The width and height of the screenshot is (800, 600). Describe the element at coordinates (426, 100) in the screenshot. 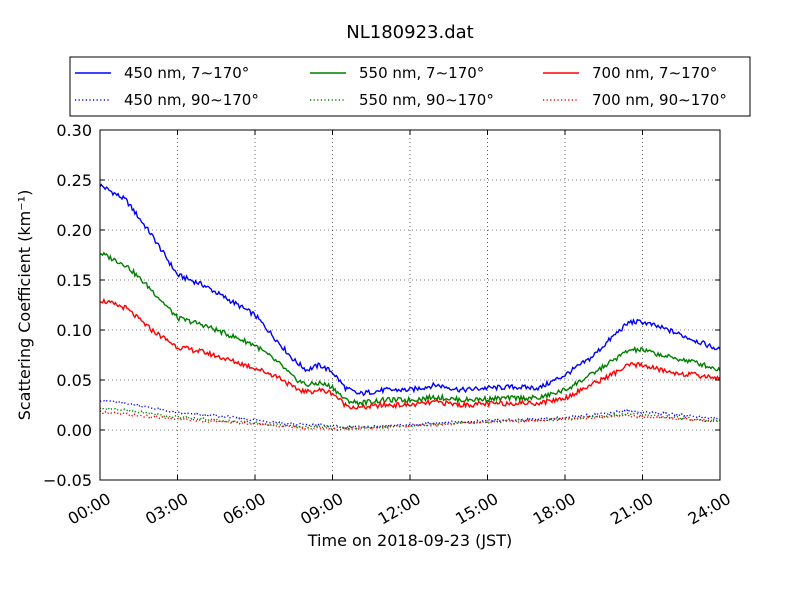

I see `legend-label: 550 nm, 90∼170°` at that location.